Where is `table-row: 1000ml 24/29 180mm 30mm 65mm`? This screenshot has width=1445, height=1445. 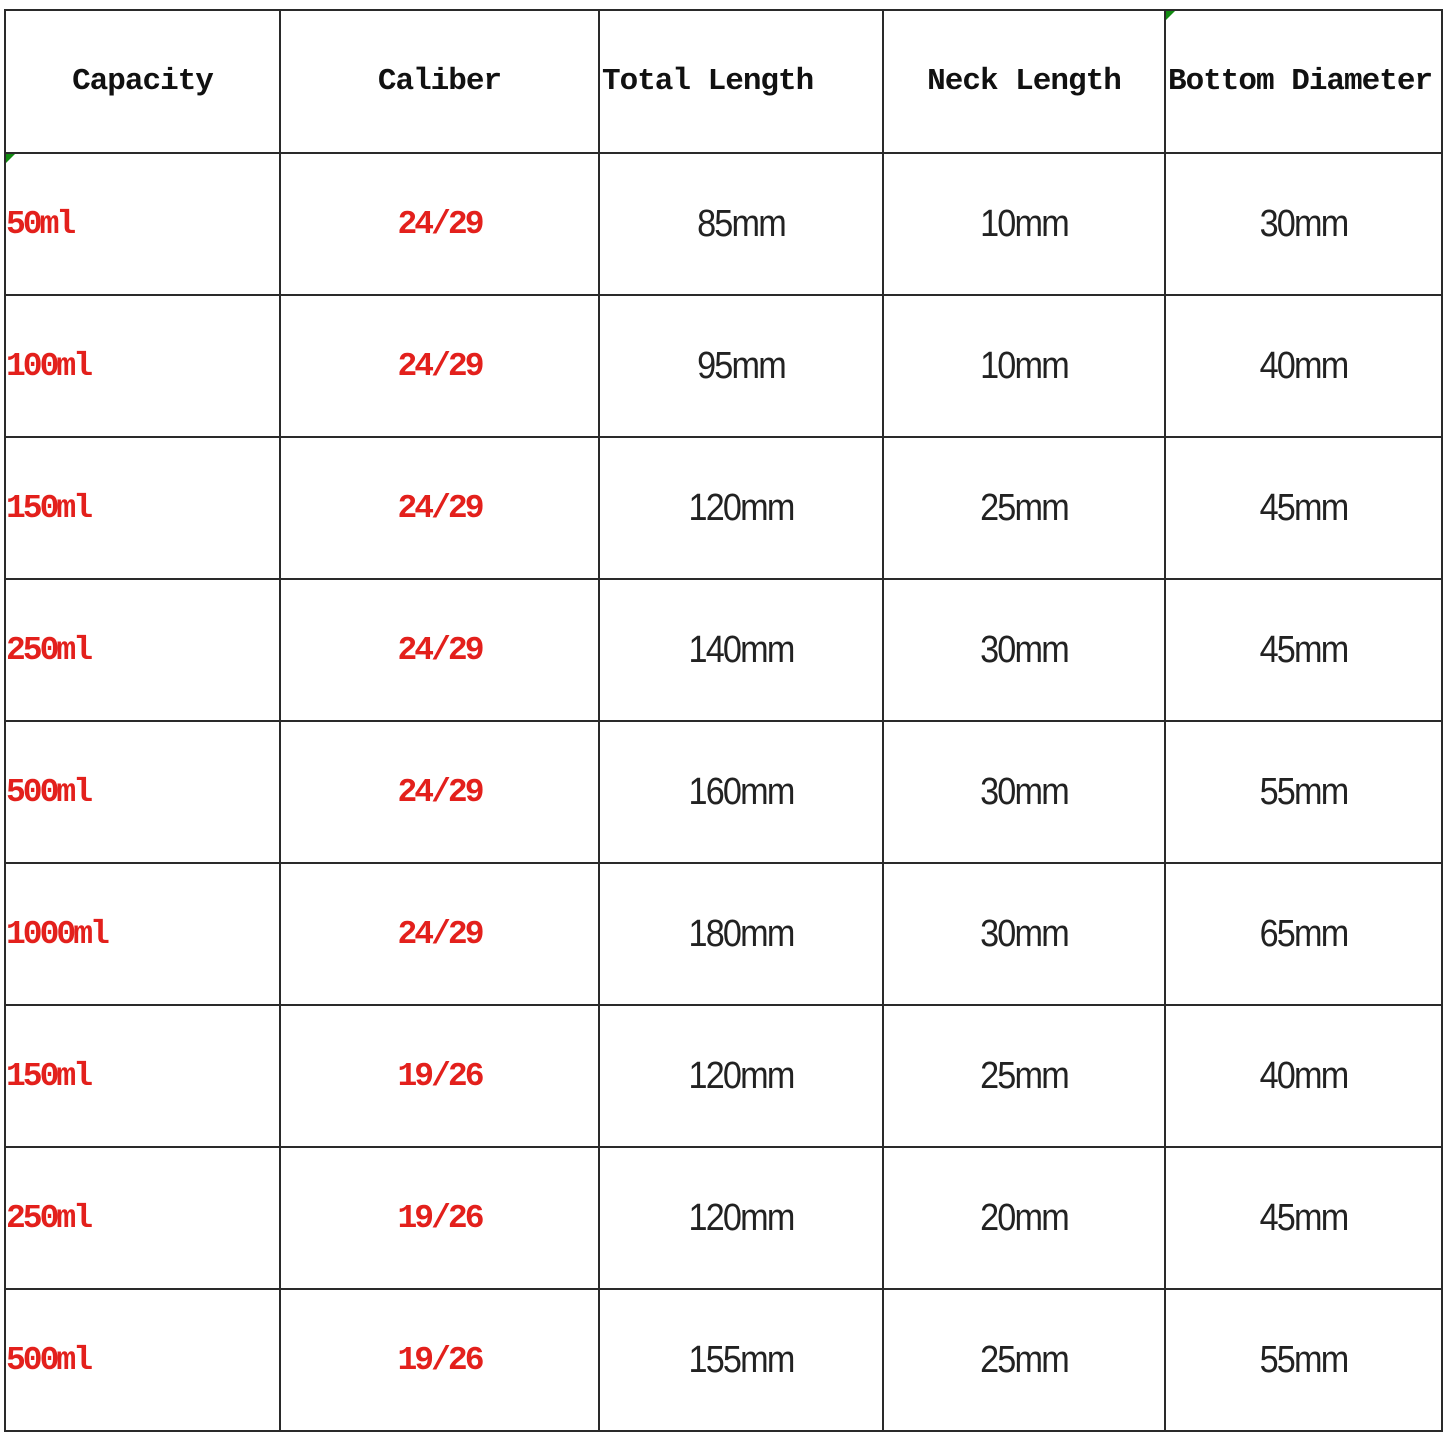
table-row: 1000ml 24/29 180mm 30mm 65mm is located at coordinates (723, 934).